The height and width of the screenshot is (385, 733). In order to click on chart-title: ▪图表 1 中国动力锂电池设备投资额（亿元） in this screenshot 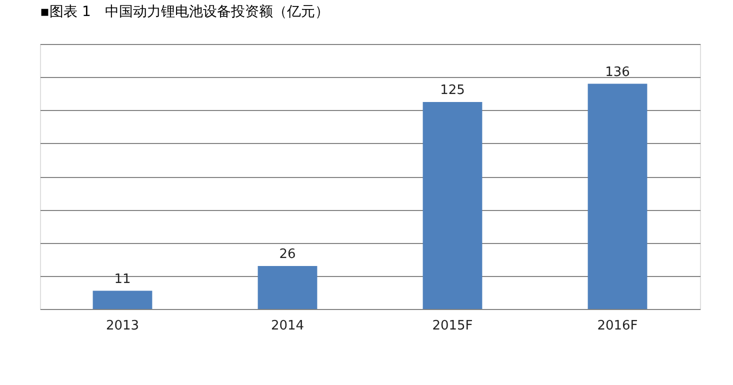, I will do `click(184, 12)`.